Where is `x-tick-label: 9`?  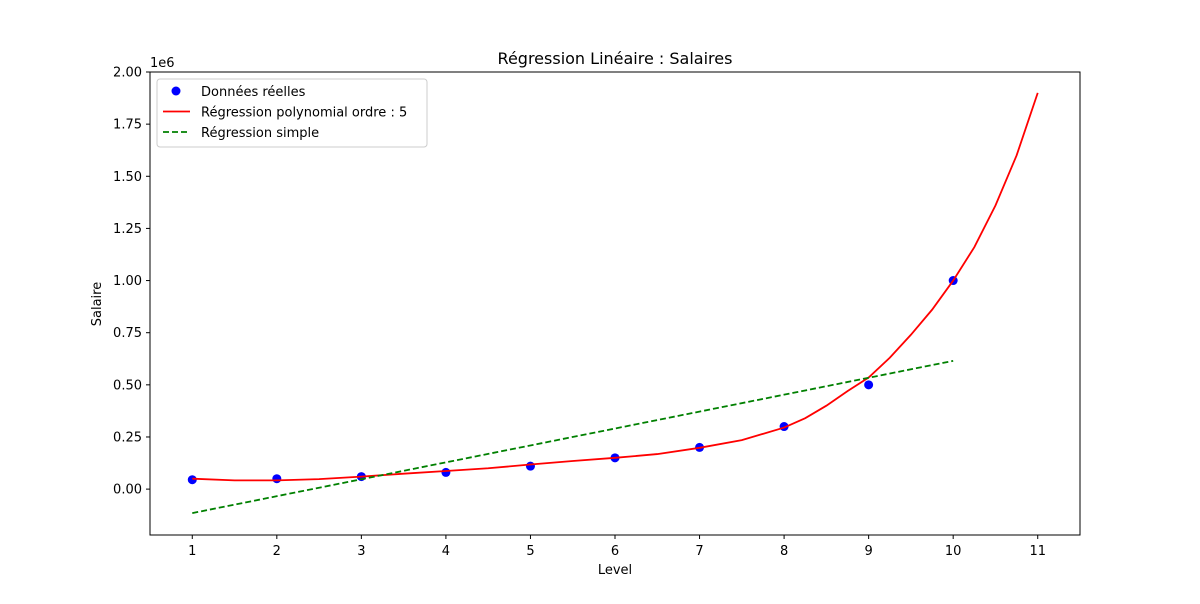 x-tick-label: 9 is located at coordinates (868, 551).